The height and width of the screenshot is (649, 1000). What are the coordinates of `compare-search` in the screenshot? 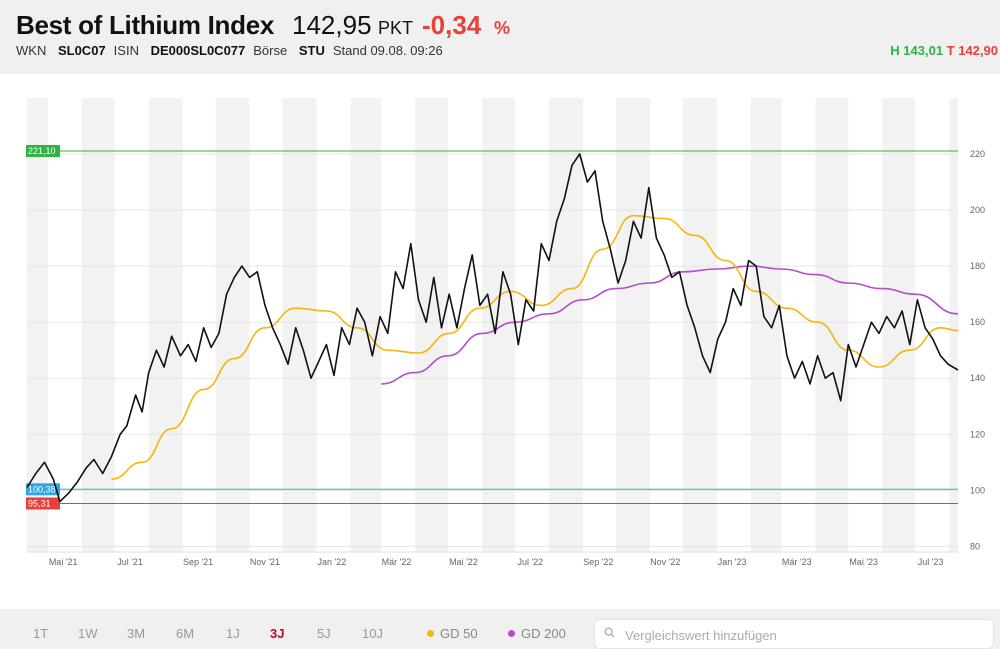 It's located at (794, 634).